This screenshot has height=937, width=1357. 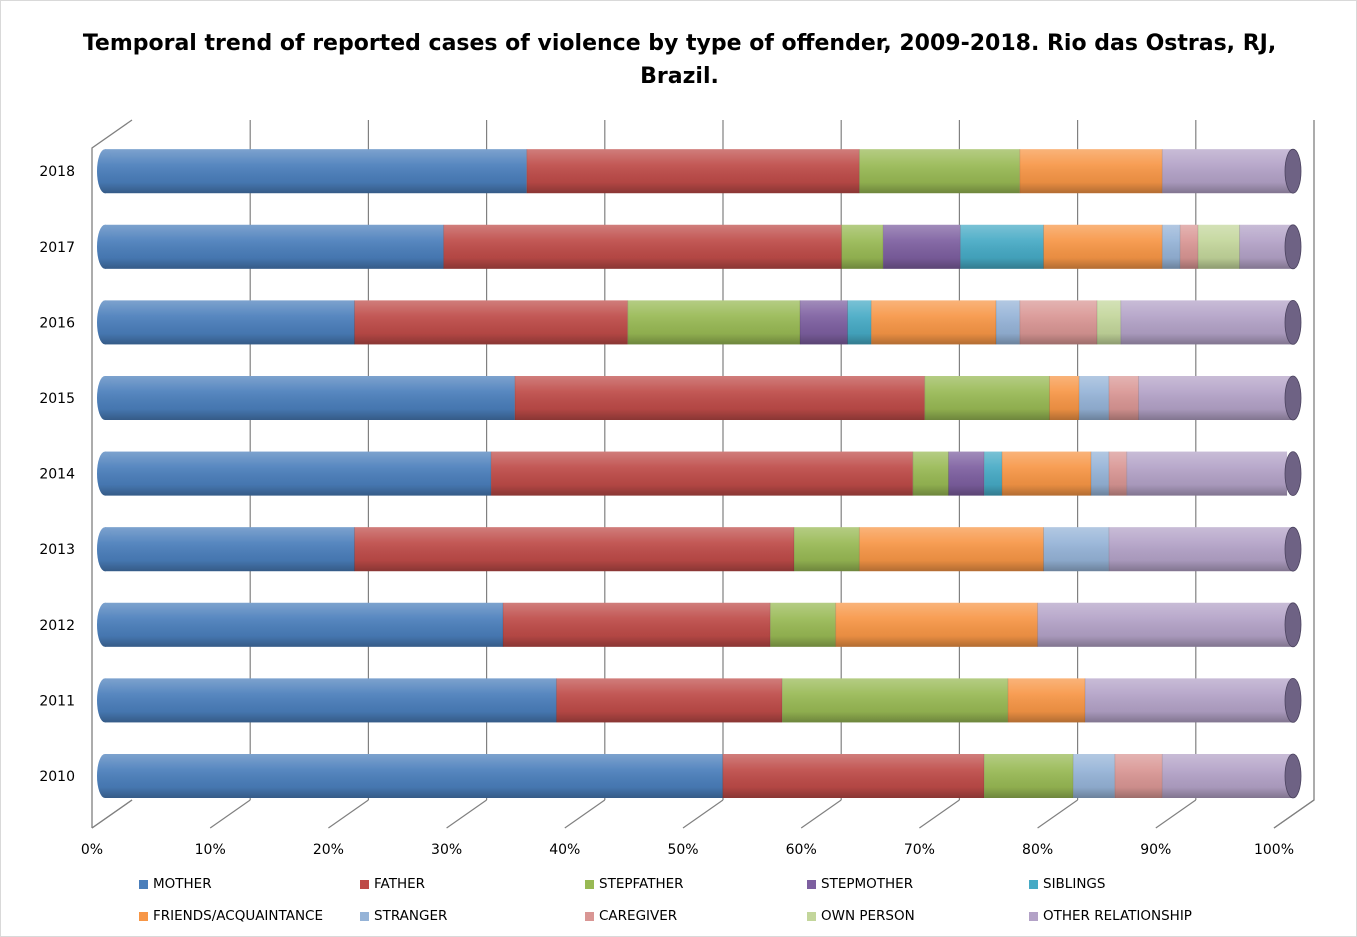 I want to click on bar-row-2013, so click(x=699, y=549).